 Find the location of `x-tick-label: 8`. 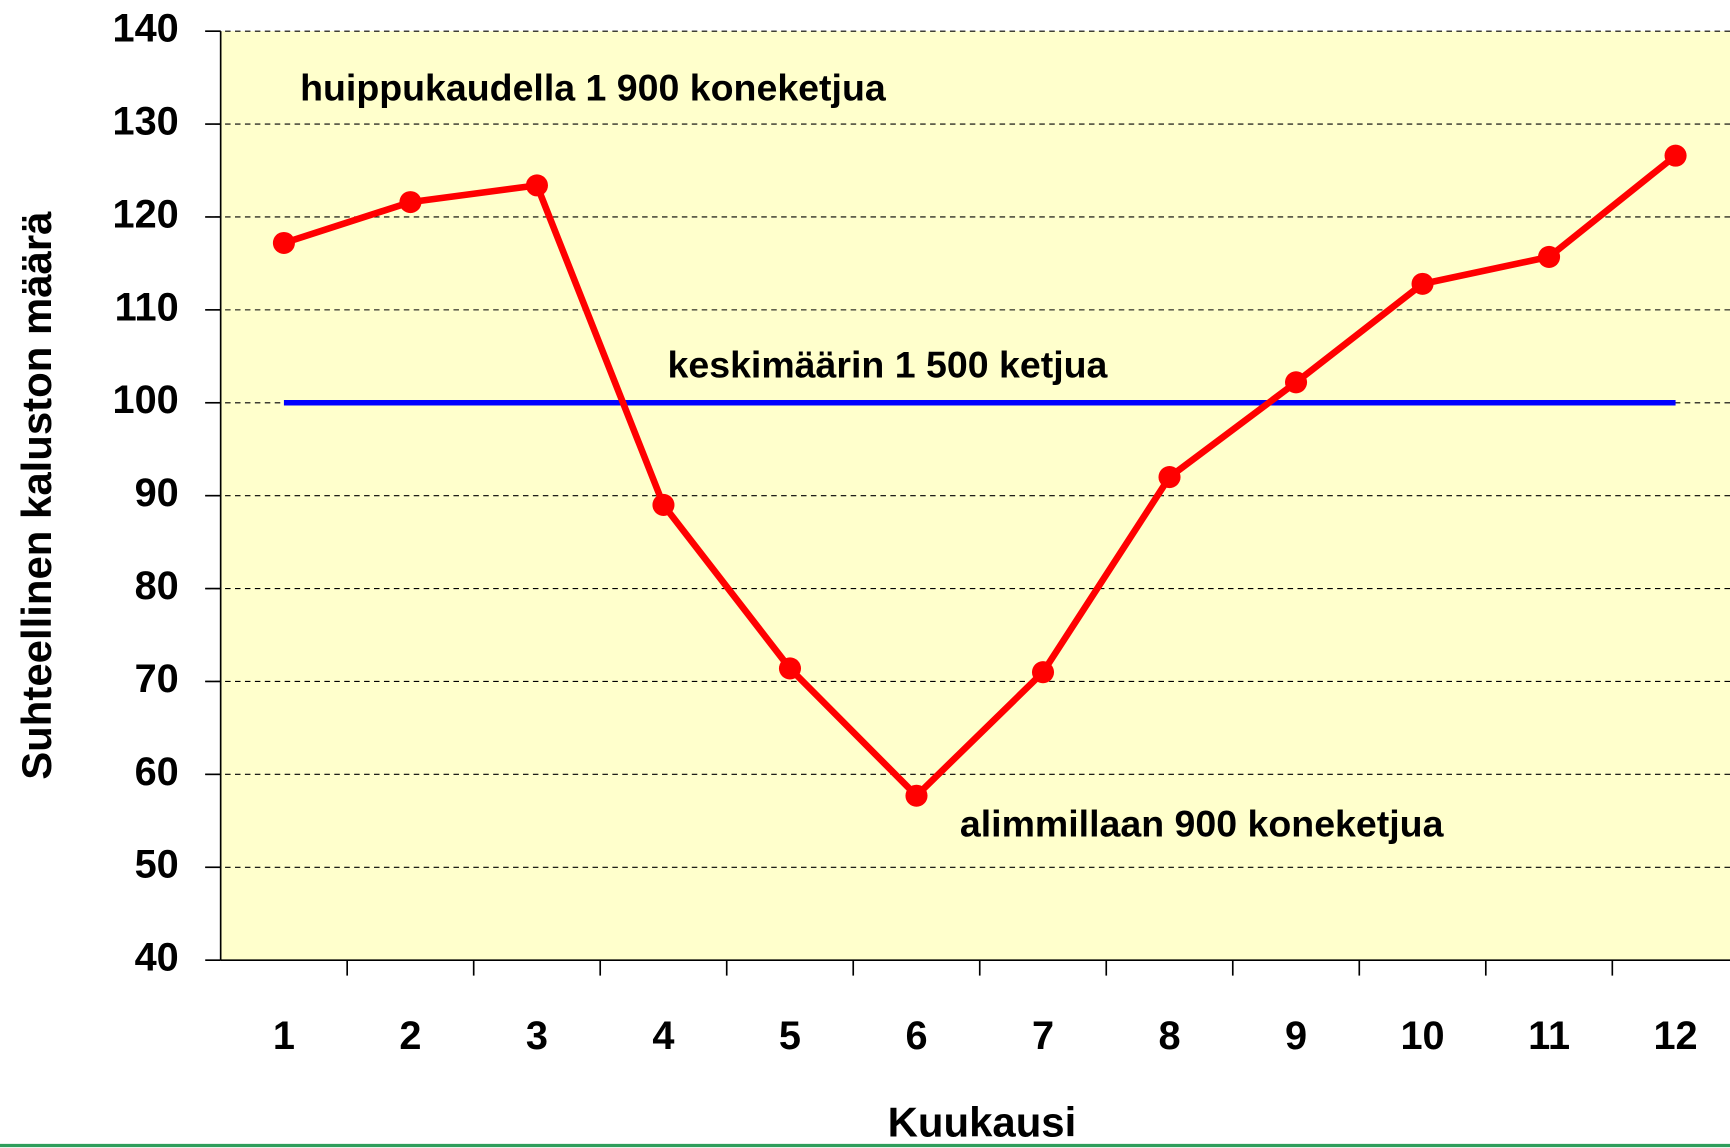

x-tick-label: 8 is located at coordinates (1169, 1036).